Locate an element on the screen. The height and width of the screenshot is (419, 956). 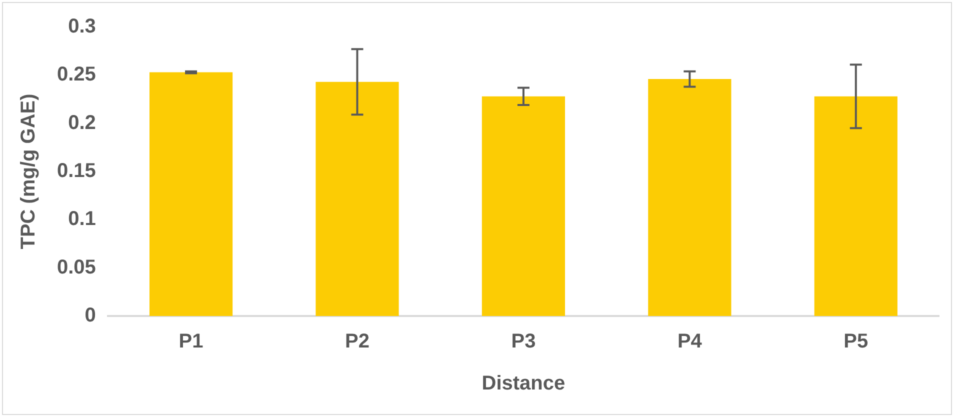
y-tick-label: 0.1 is located at coordinates (82, 219).